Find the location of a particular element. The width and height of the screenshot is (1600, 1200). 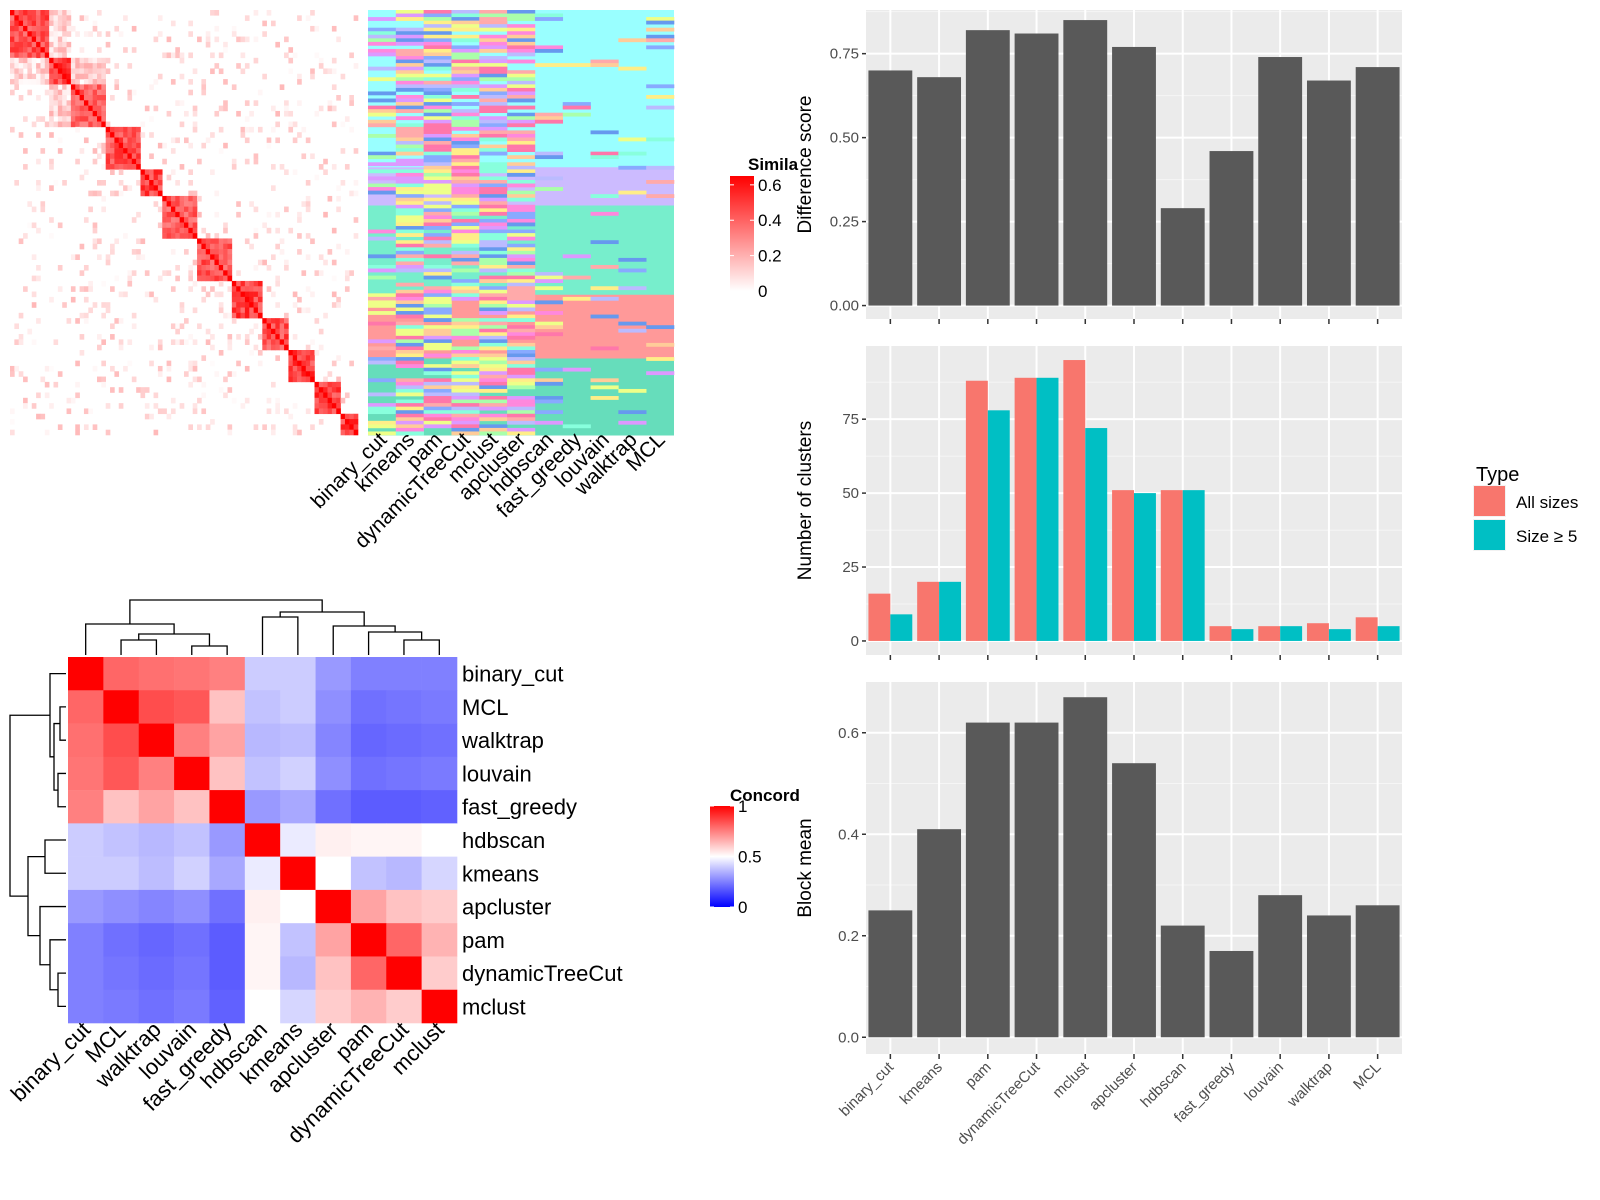

y-tick-label: 75 is located at coordinates (850, 419).